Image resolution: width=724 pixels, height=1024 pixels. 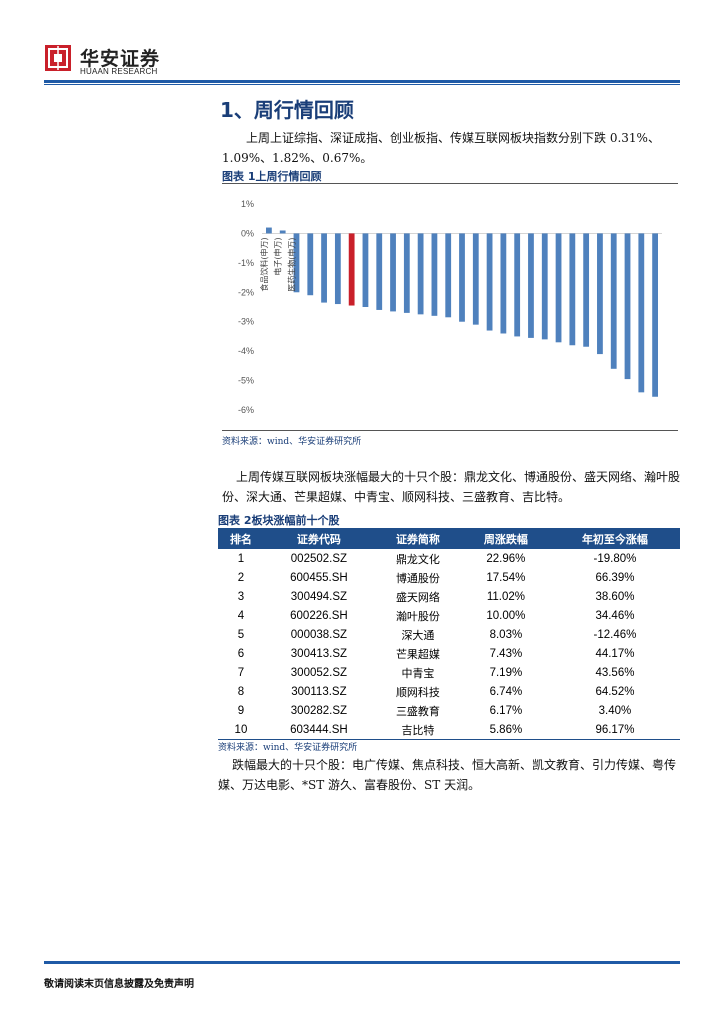 I want to click on brand-name: 华安证券, so click(x=120, y=59).